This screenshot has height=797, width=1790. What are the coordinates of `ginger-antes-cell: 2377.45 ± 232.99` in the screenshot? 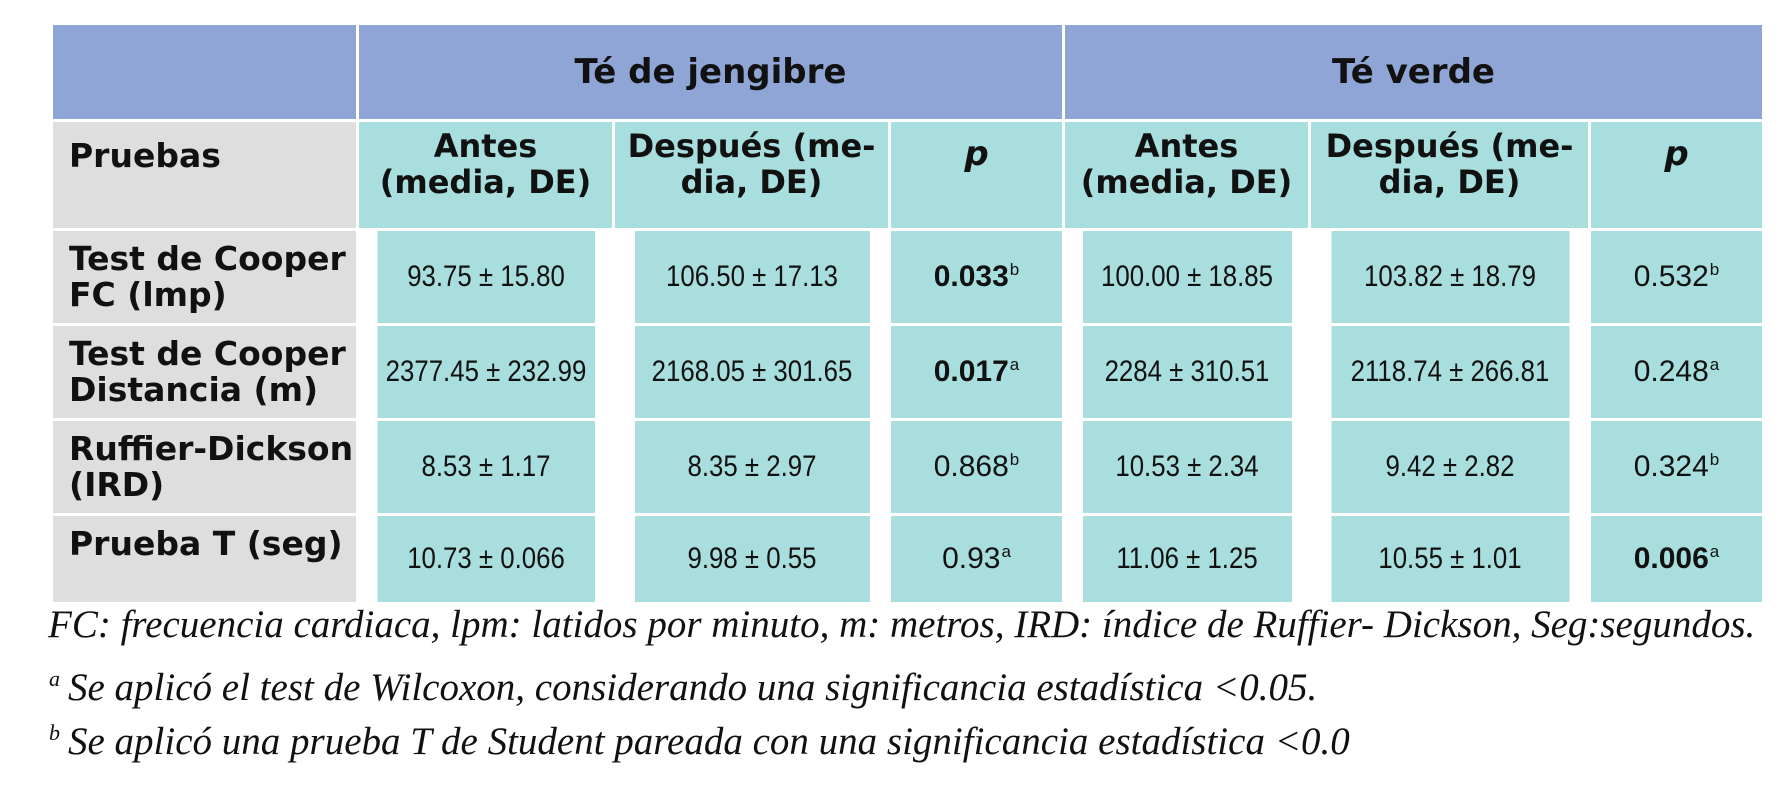 It's located at (485, 372).